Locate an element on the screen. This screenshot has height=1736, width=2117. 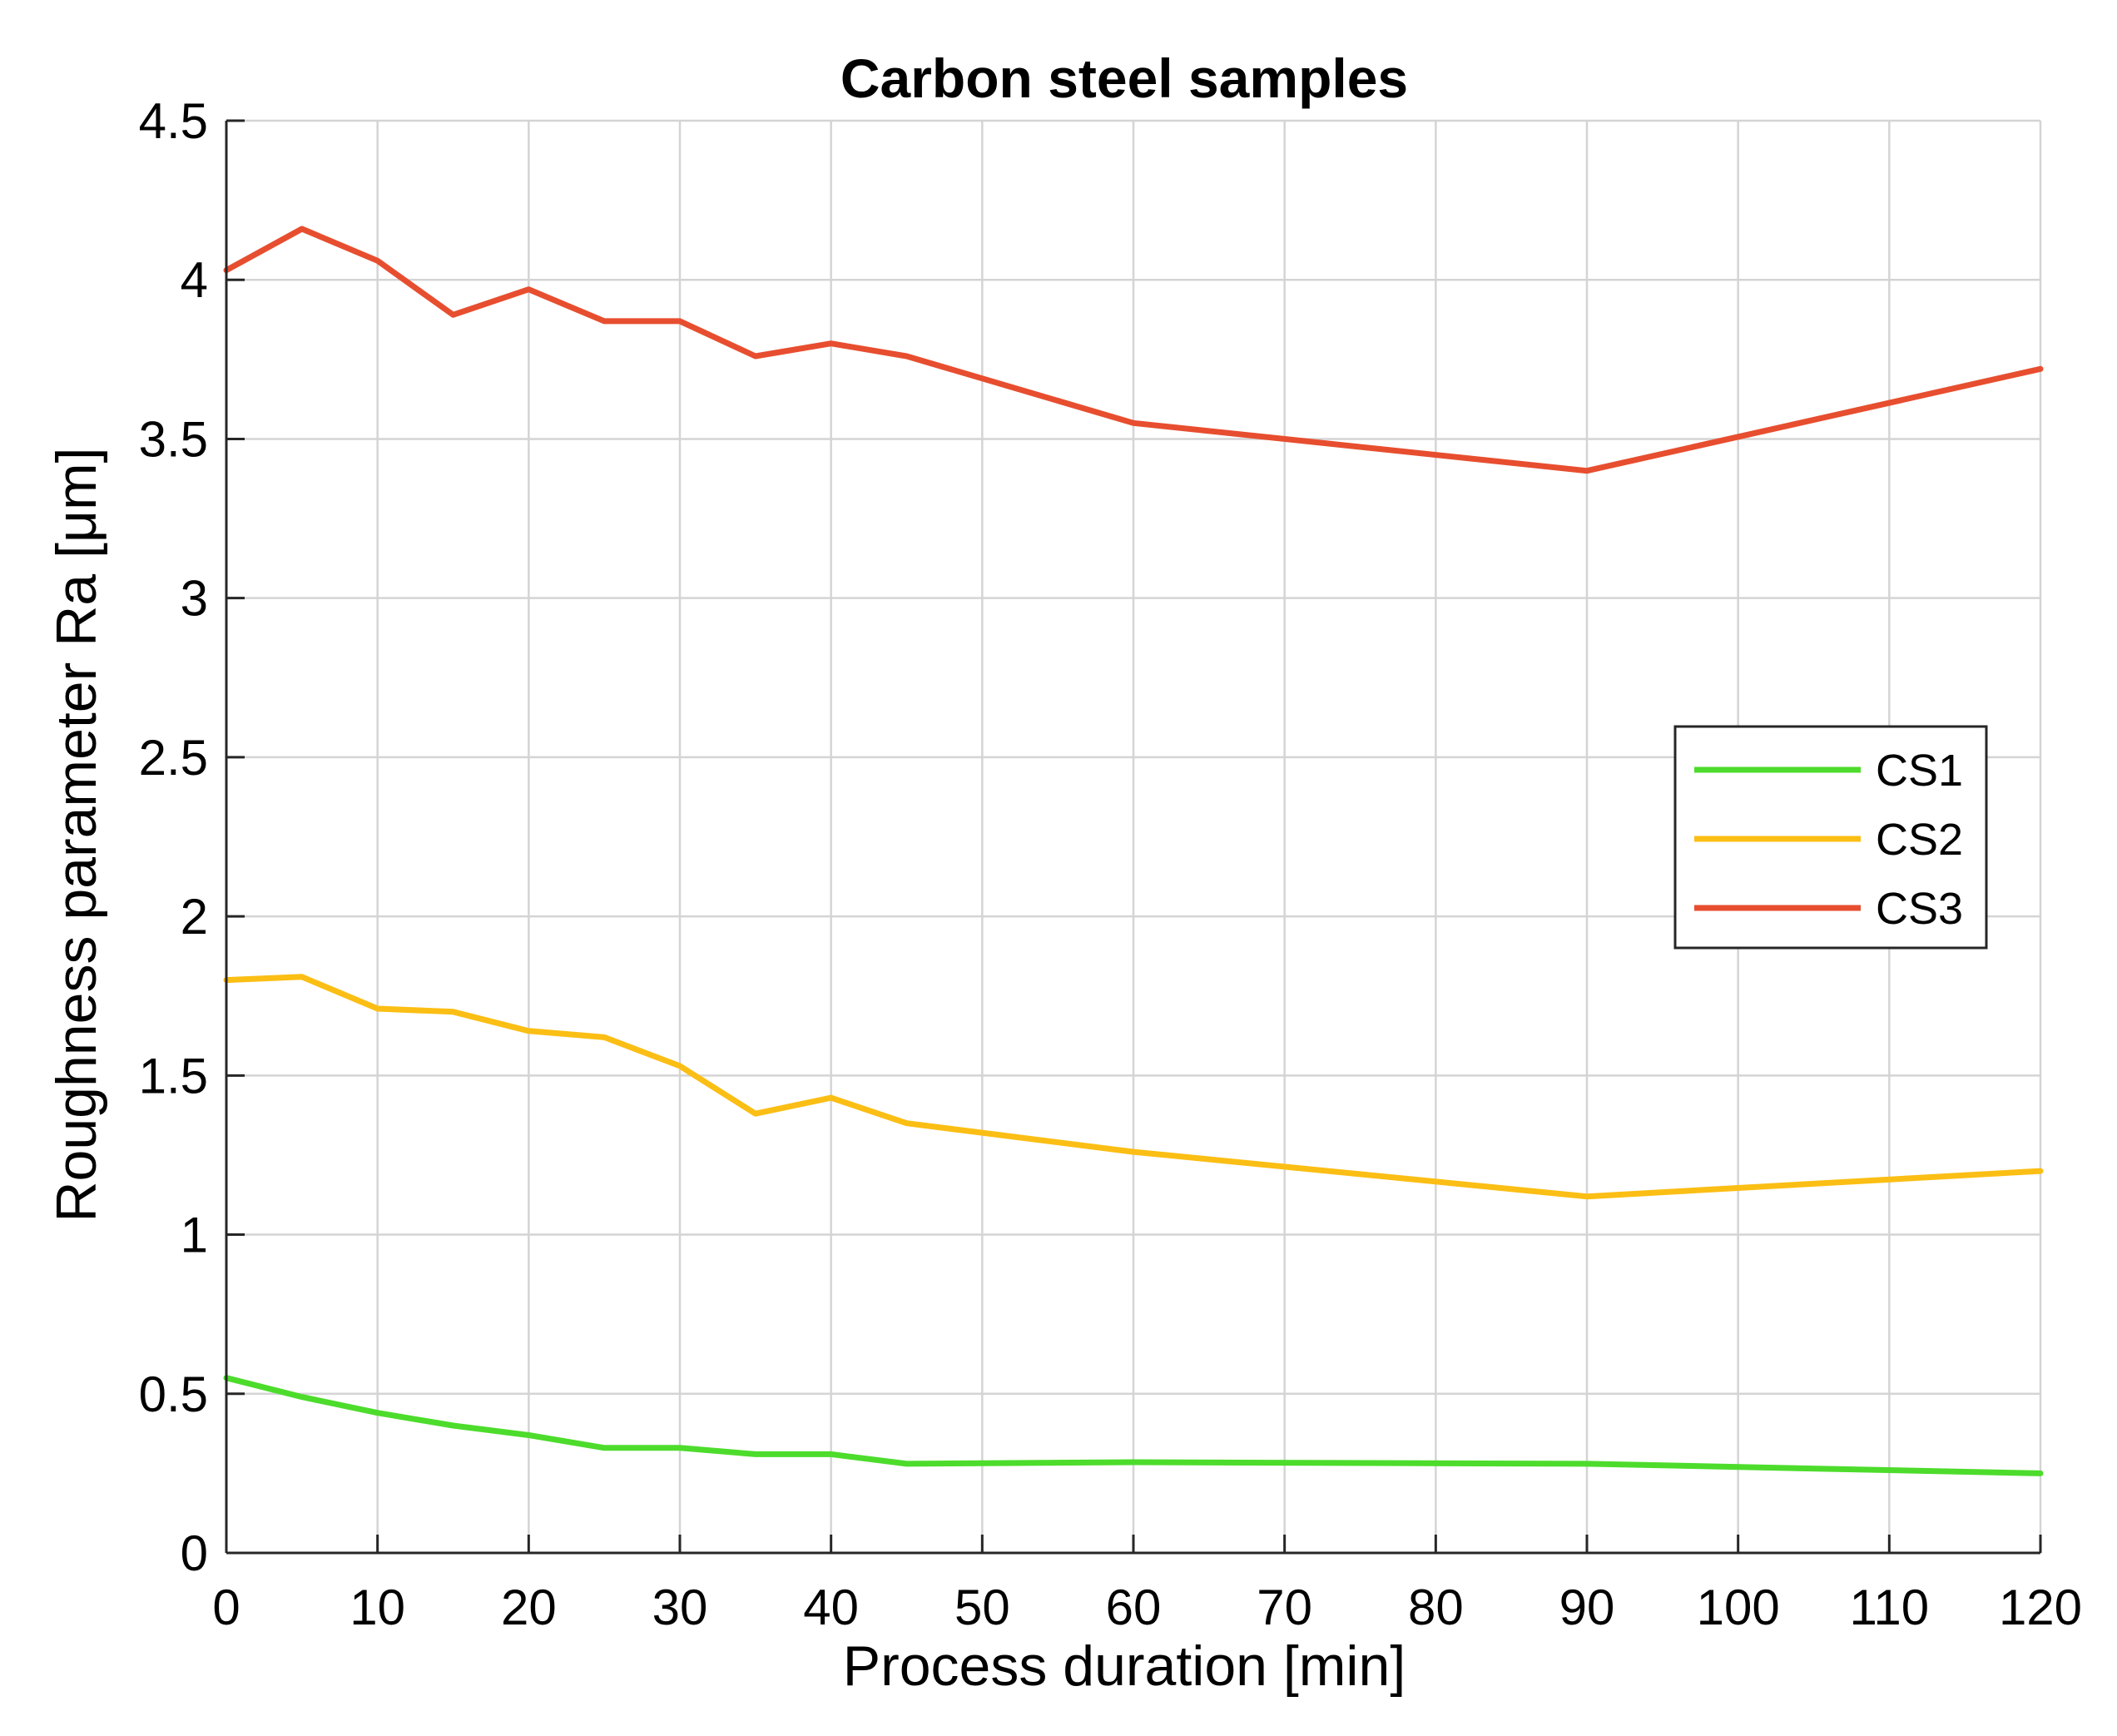
x-tick-label-7: 70 is located at coordinates (1284, 1607).